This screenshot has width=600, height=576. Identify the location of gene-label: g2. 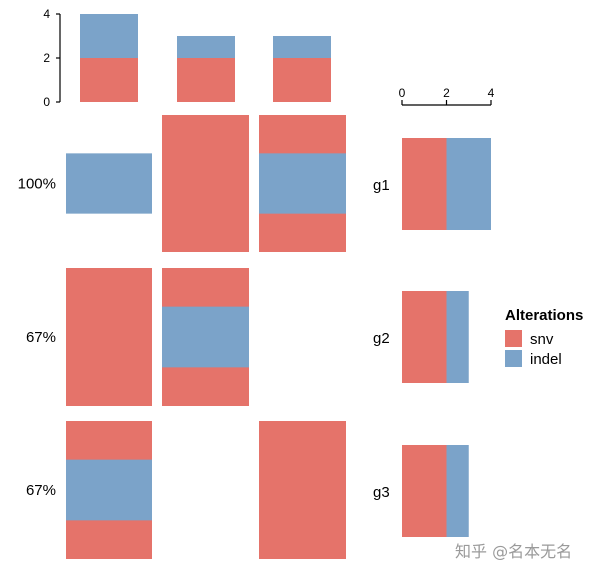
(381, 338).